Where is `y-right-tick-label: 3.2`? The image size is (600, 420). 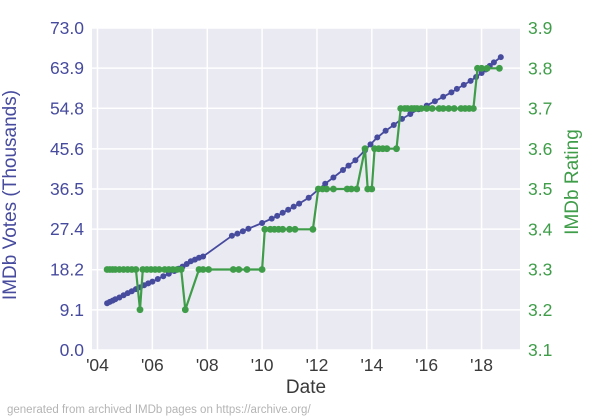 y-right-tick-label: 3.2 is located at coordinates (540, 310).